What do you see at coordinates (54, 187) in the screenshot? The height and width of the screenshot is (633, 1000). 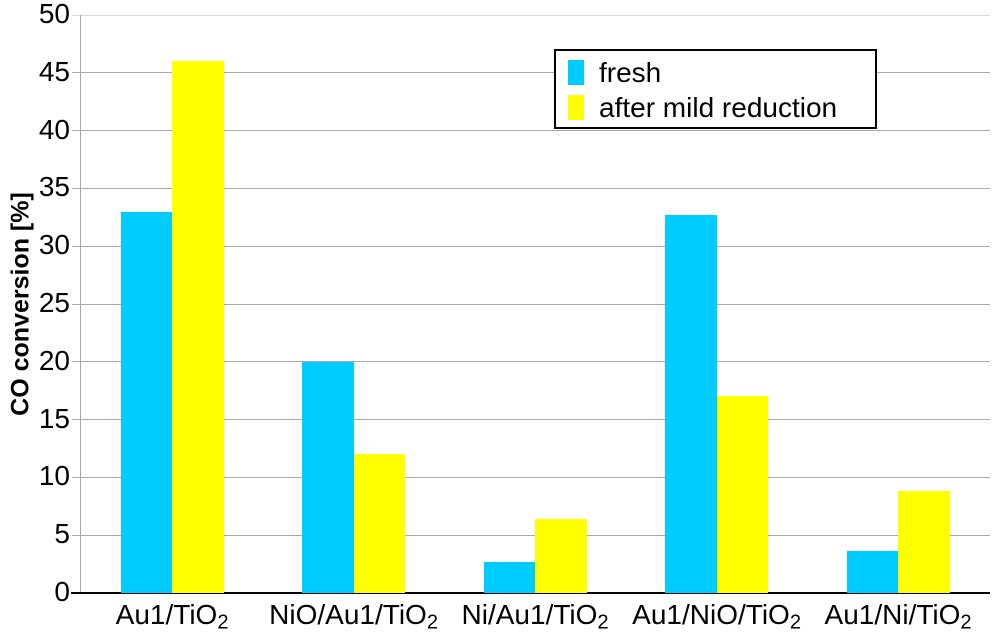 I see `y-tick-label-35: 35` at bounding box center [54, 187].